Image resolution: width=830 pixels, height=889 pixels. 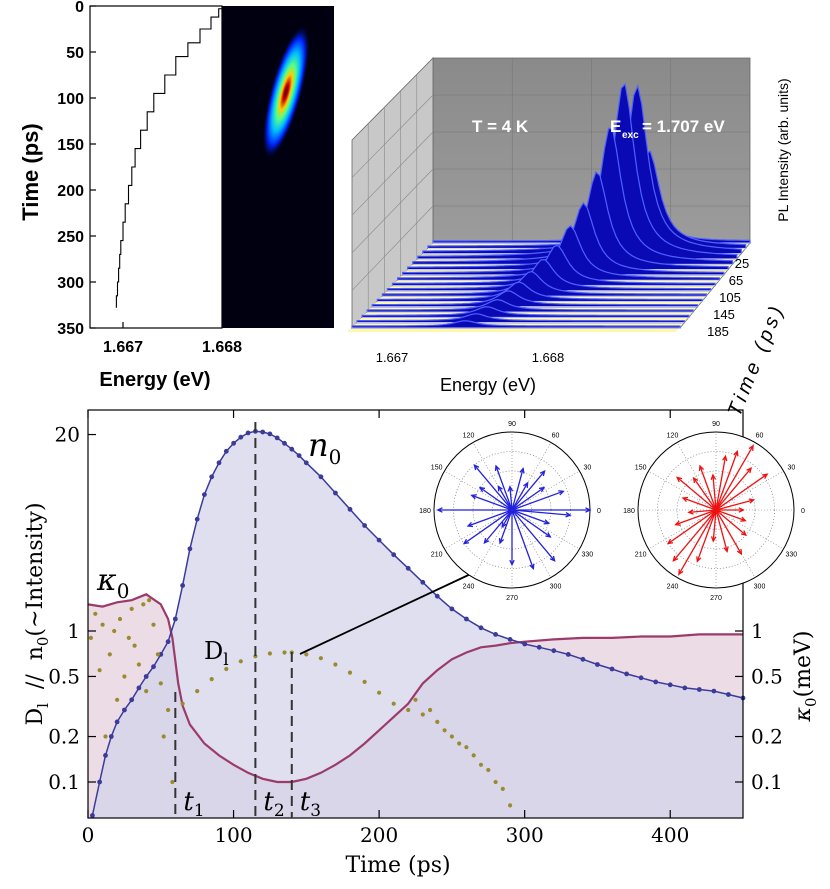 What do you see at coordinates (392, 357) in the screenshot?
I see `p3-xtick-label: 1.667` at bounding box center [392, 357].